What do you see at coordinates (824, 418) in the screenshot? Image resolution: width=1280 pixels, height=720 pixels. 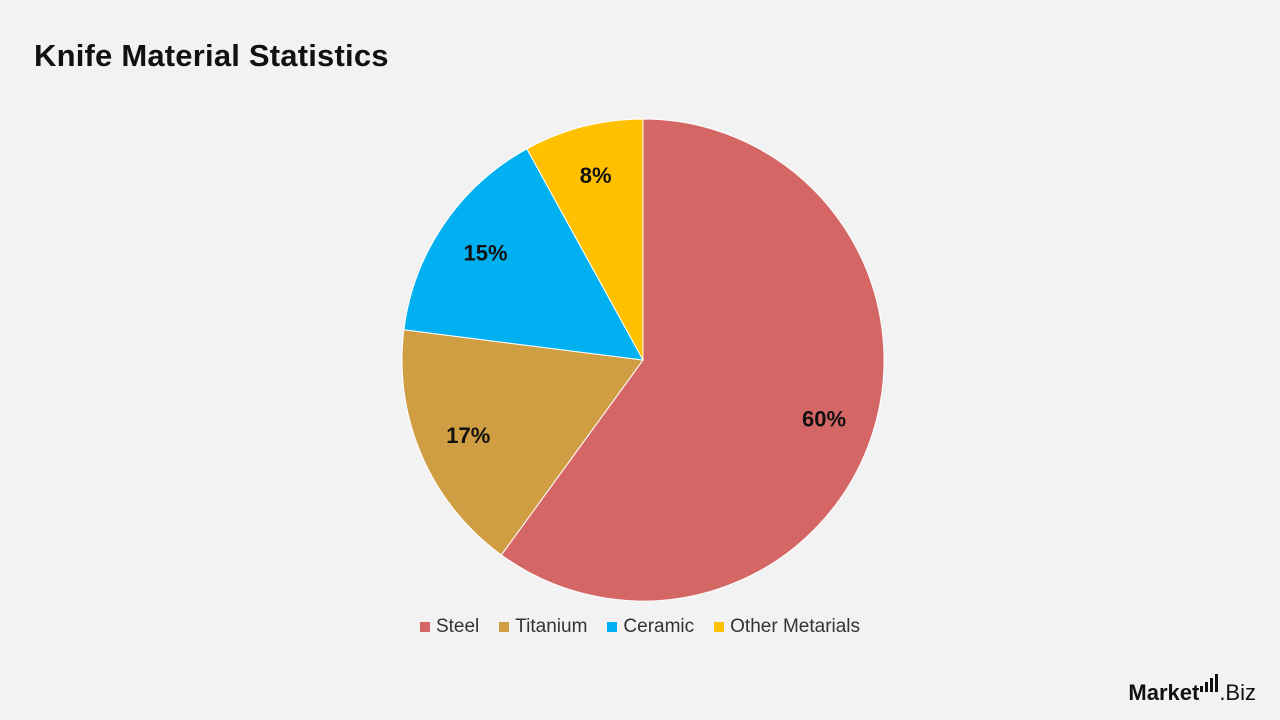 I see `data-label-steel: 60%` at bounding box center [824, 418].